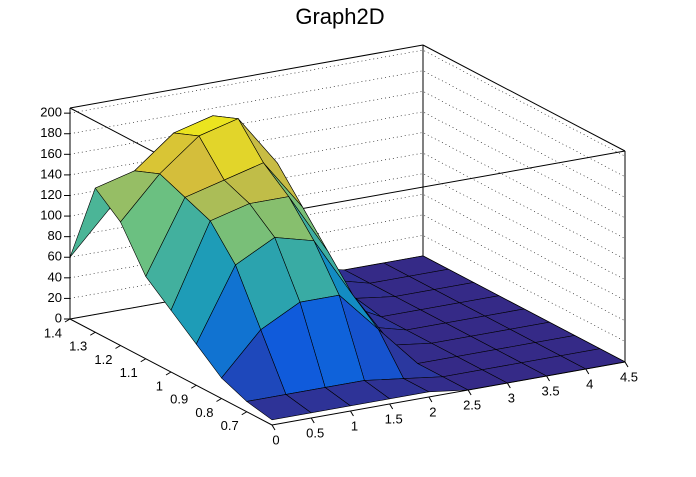  I want to click on y-tick-label: 0.8, so click(204, 412).